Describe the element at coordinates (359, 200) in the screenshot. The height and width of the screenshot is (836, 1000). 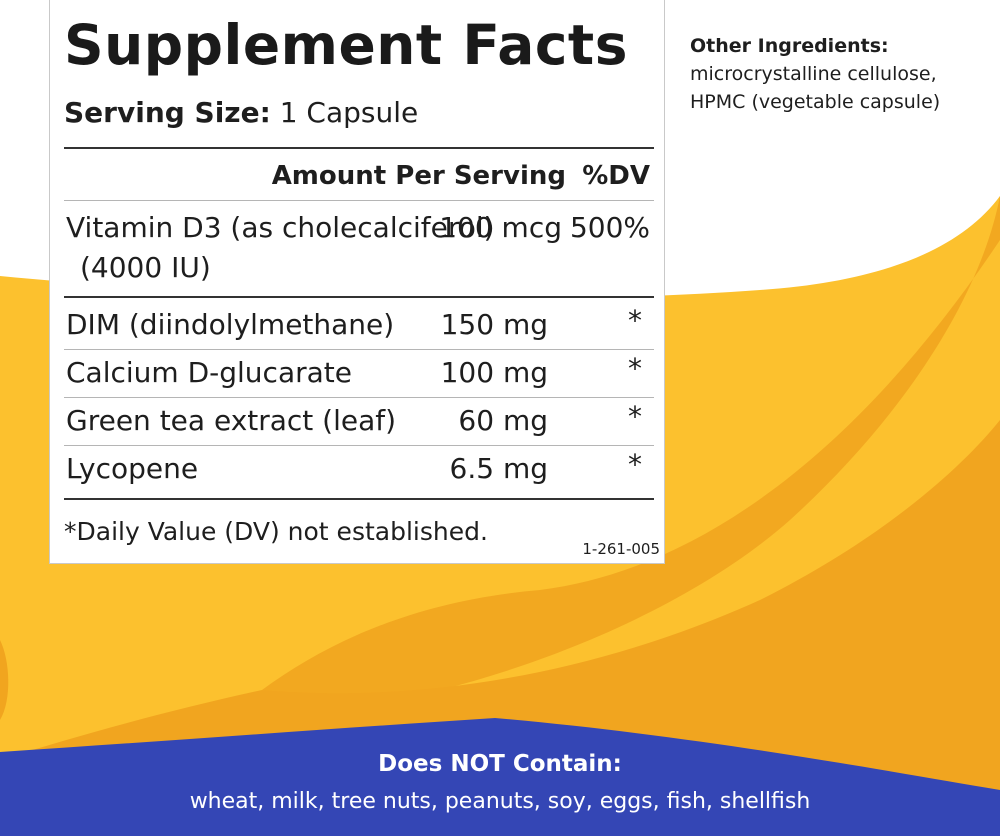
I see `divider-header` at that location.